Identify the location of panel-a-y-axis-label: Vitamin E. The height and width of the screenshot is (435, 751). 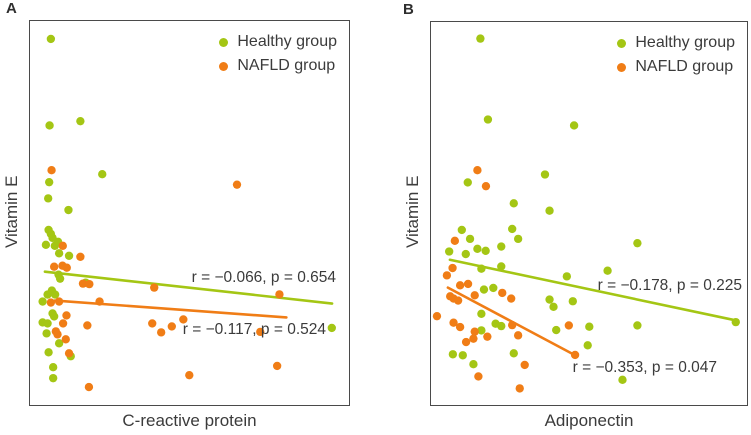
(11, 212).